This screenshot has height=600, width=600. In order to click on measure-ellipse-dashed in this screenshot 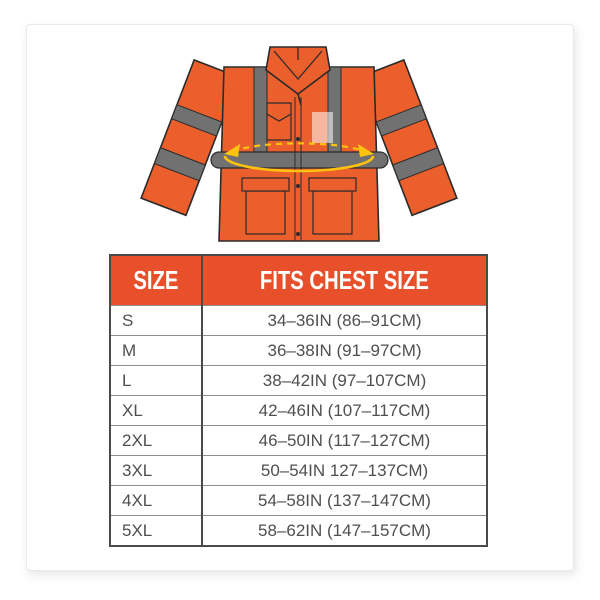, I will do `click(299, 147)`.